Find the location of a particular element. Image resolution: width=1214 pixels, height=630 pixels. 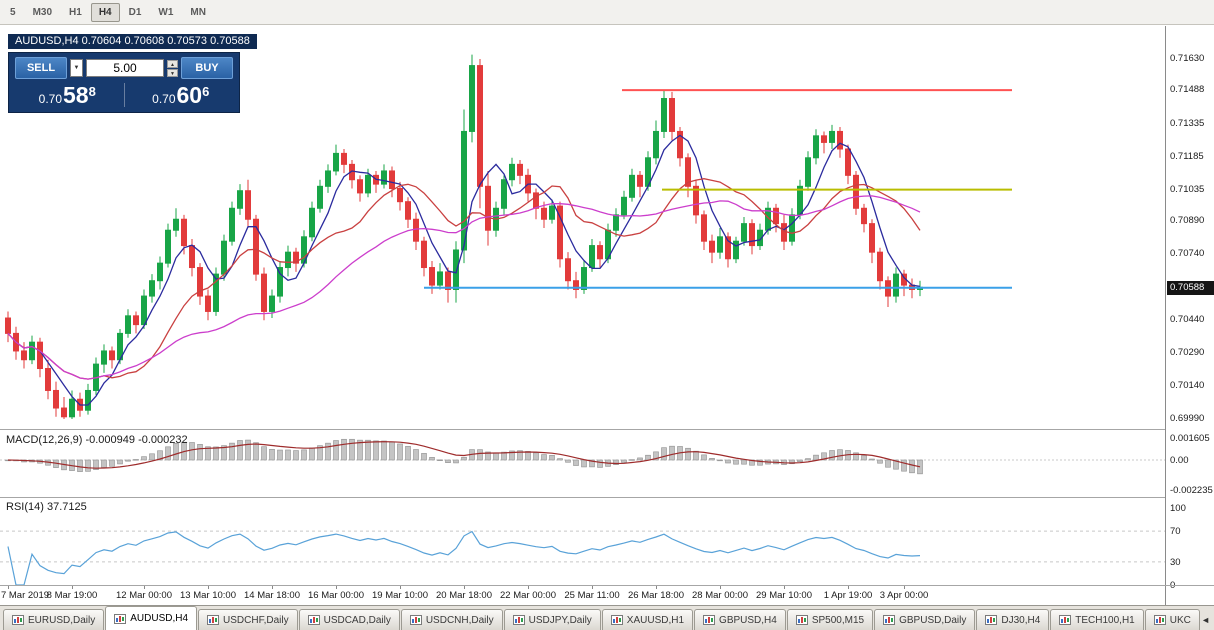

tab-scroll-left-icon: ◄ is located at coordinates (1205, 620).